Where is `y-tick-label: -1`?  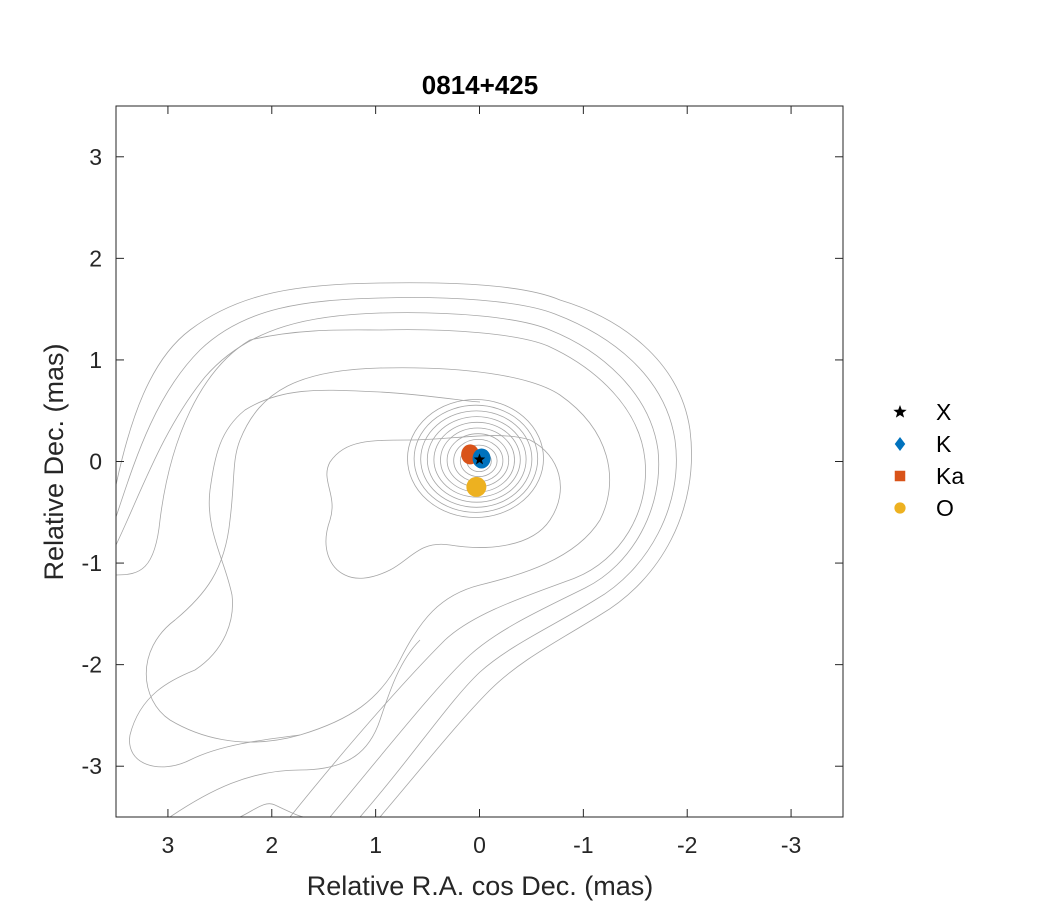 y-tick-label: -1 is located at coordinates (92, 563).